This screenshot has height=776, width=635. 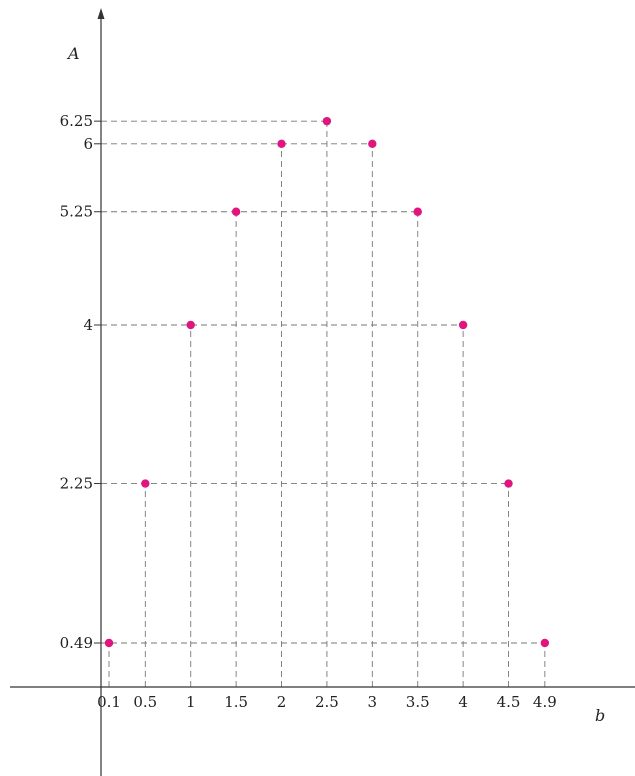 I want to click on y-axis-label: A, so click(x=73, y=53).